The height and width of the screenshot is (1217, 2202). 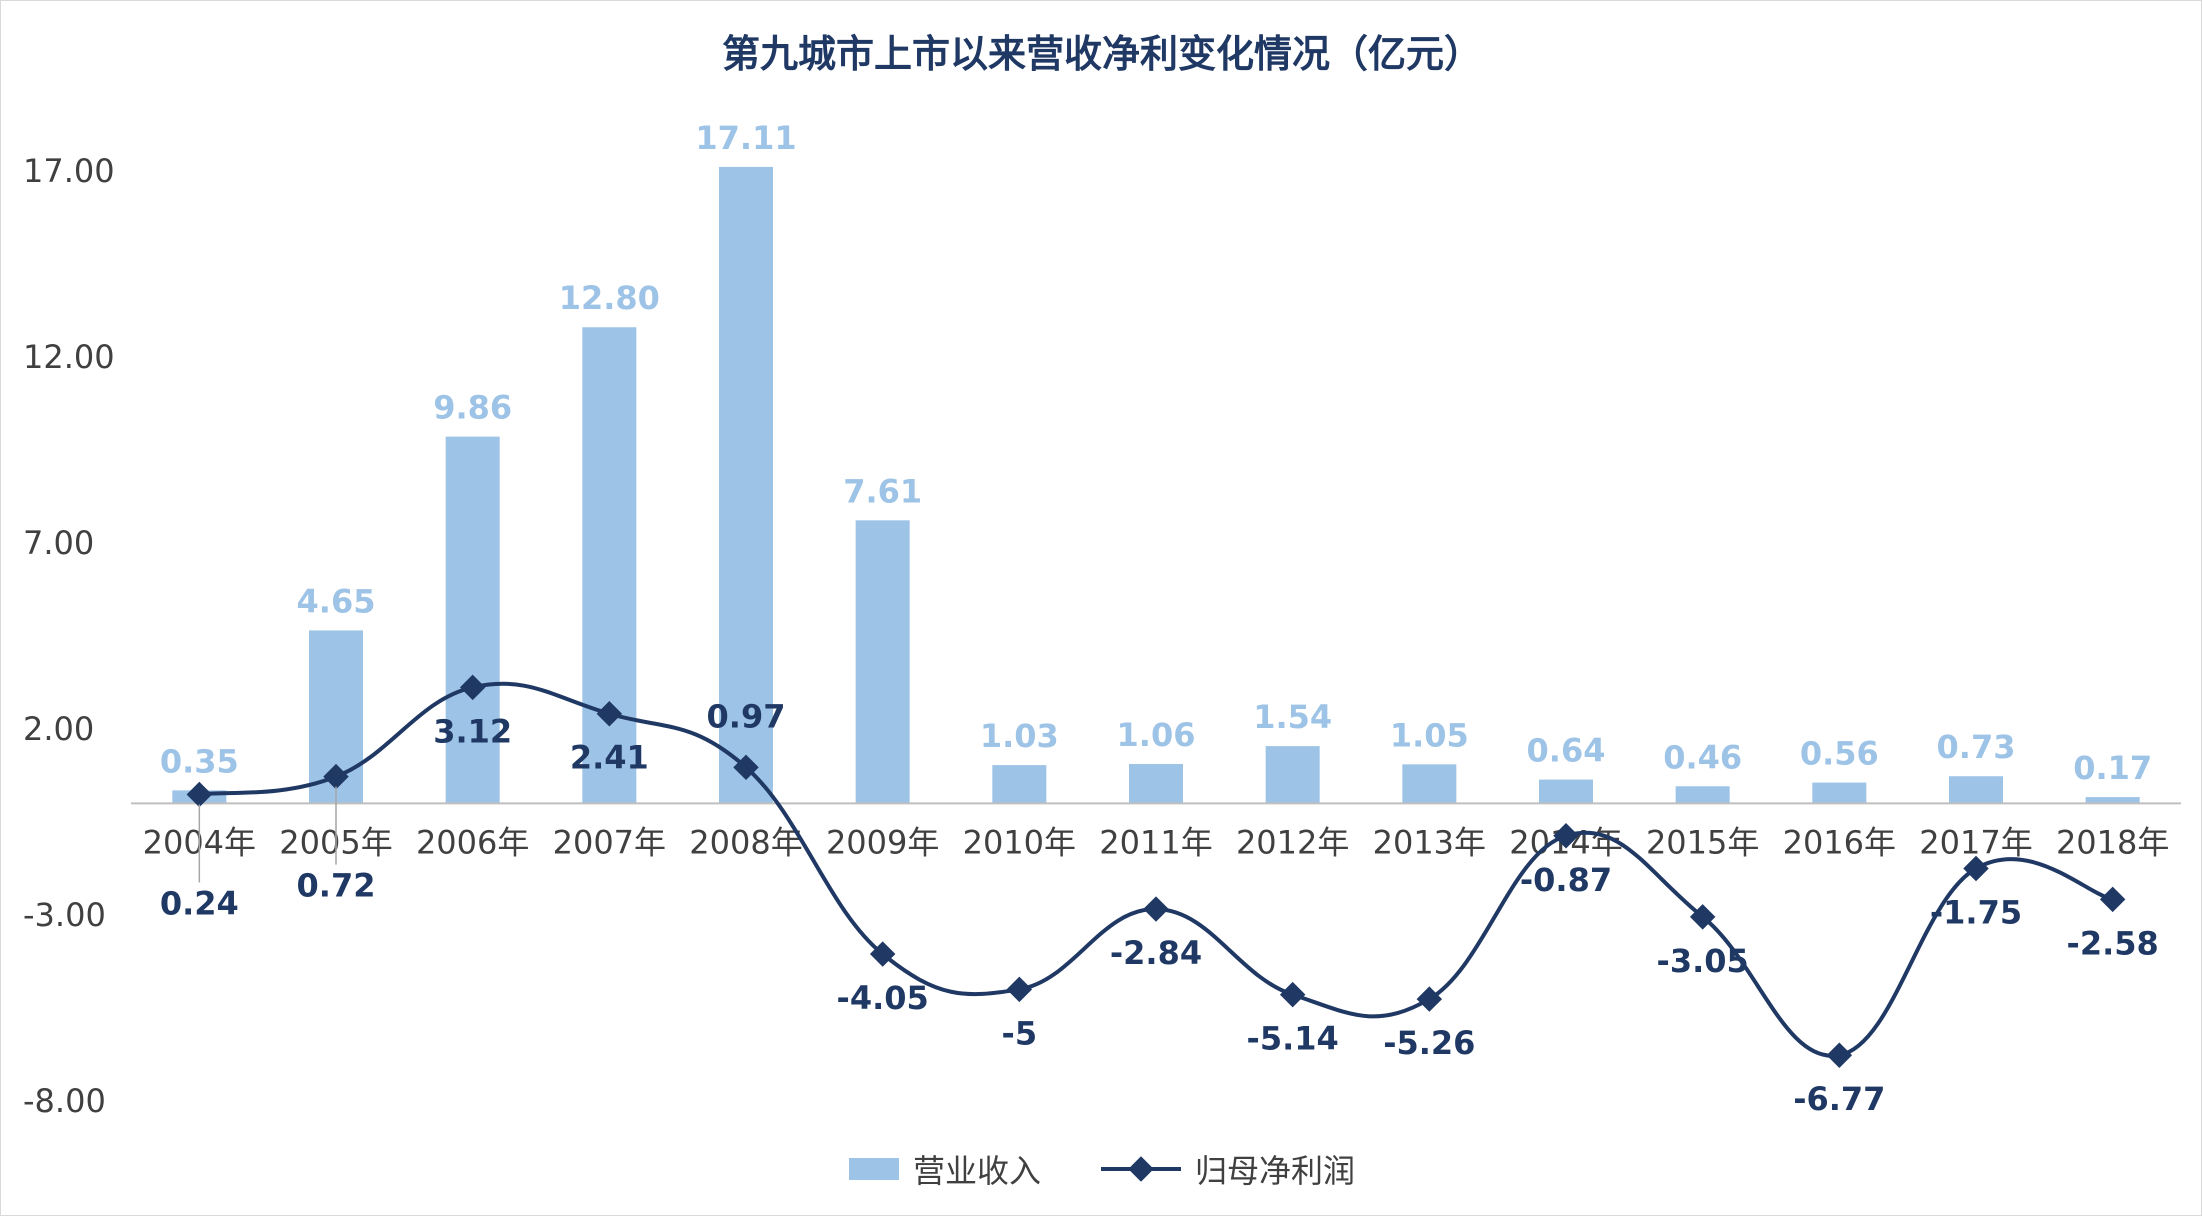 I want to click on x-tick-label: 2017年, so click(x=1975, y=842).